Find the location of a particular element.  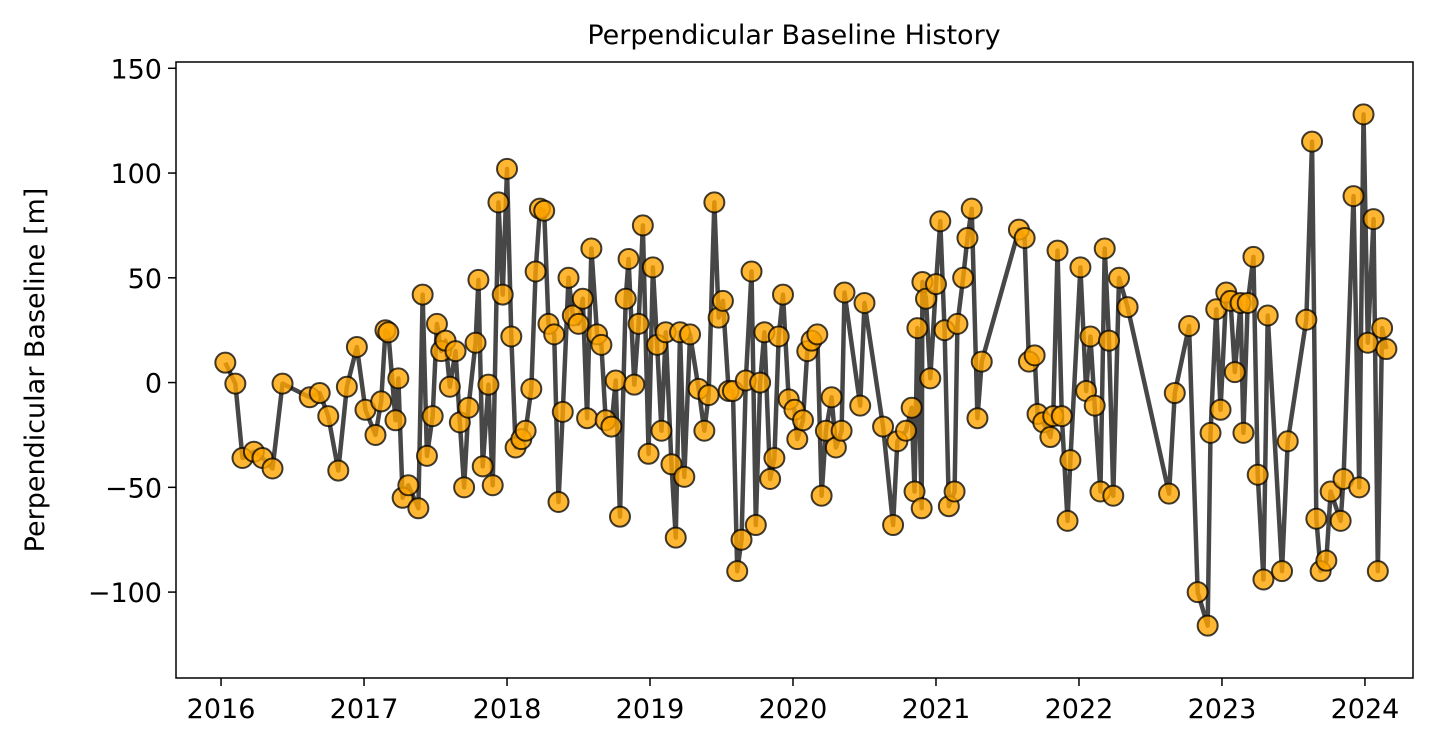

y-tick-label: 100 is located at coordinates (136, 174).